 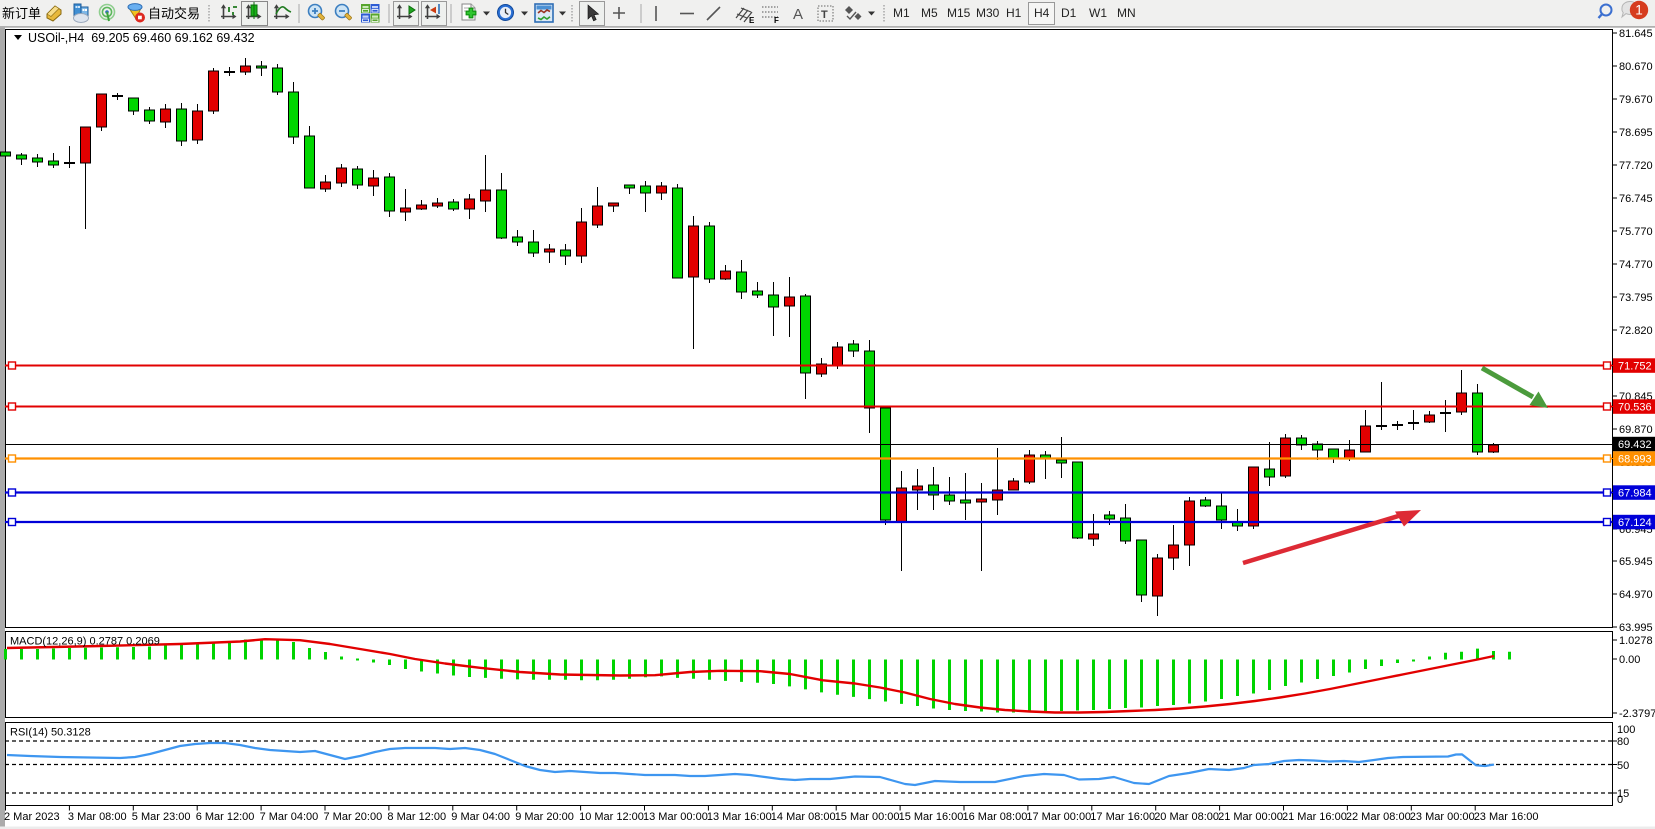 I want to click on svg-text: RSI(14) 50.3128, so click(x=50, y=733).